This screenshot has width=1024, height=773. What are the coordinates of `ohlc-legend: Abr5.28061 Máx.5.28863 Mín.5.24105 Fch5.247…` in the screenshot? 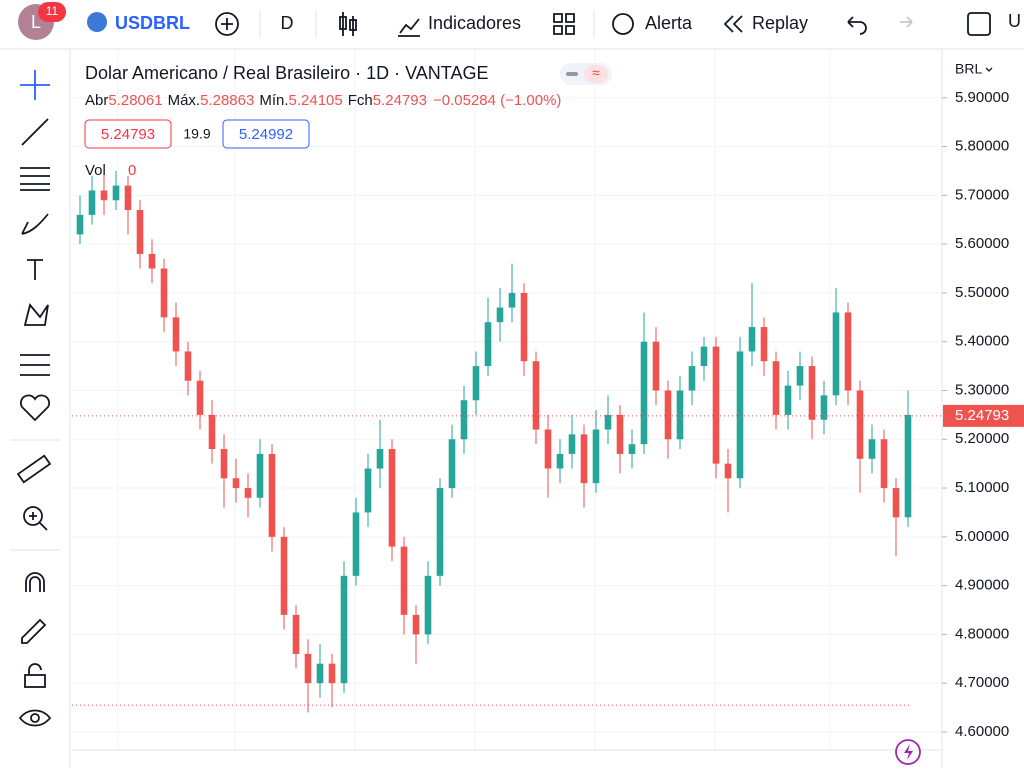 It's located at (323, 100).